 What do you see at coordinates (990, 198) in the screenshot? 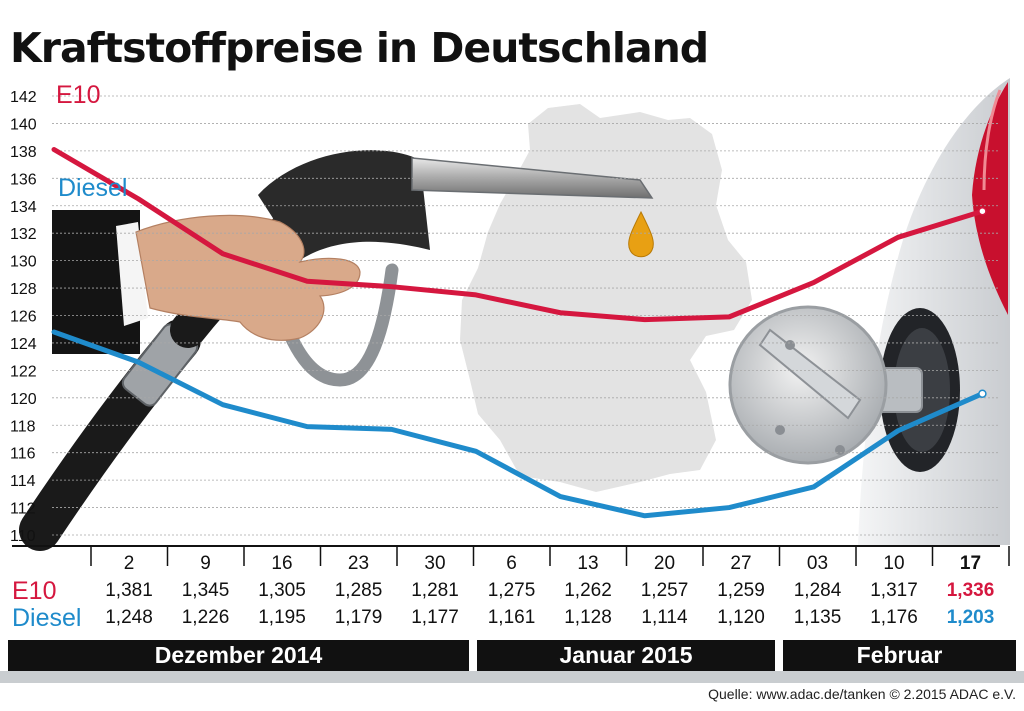
I see `taillight-shape` at bounding box center [990, 198].